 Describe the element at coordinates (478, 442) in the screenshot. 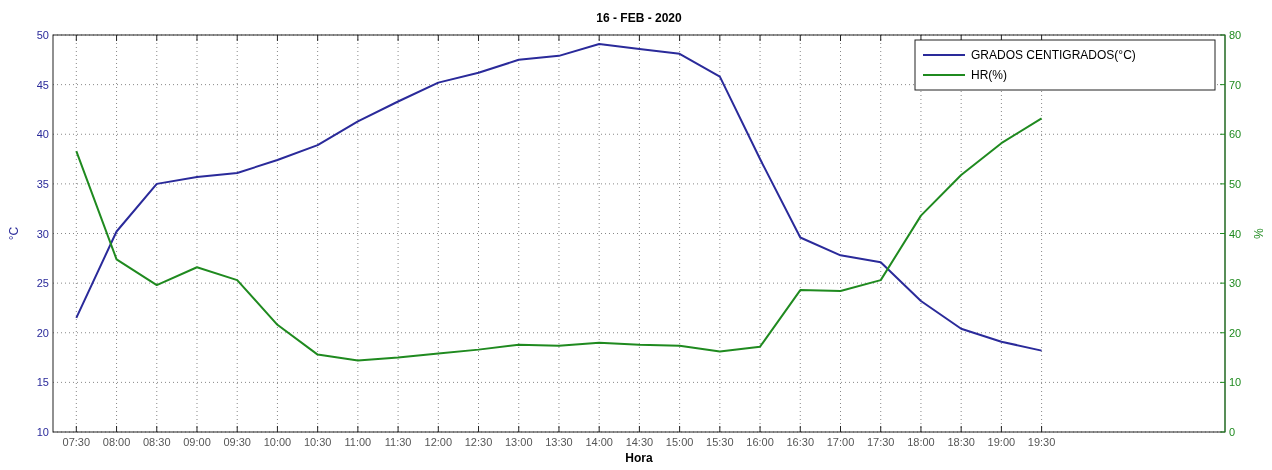

I see `x-tick-label: 12:30` at that location.